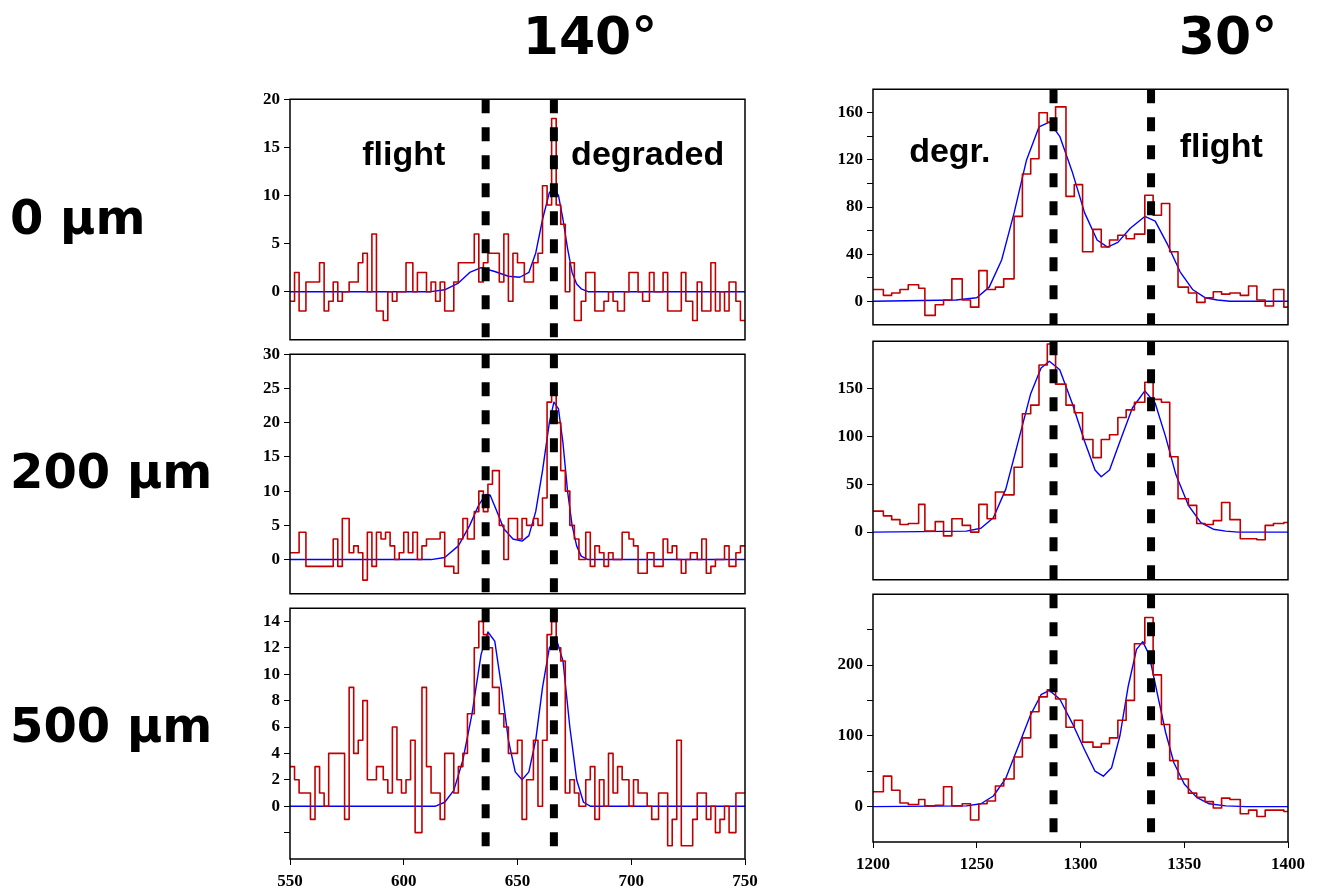  What do you see at coordinates (648, 153) in the screenshot?
I see `annotation: degraded` at bounding box center [648, 153].